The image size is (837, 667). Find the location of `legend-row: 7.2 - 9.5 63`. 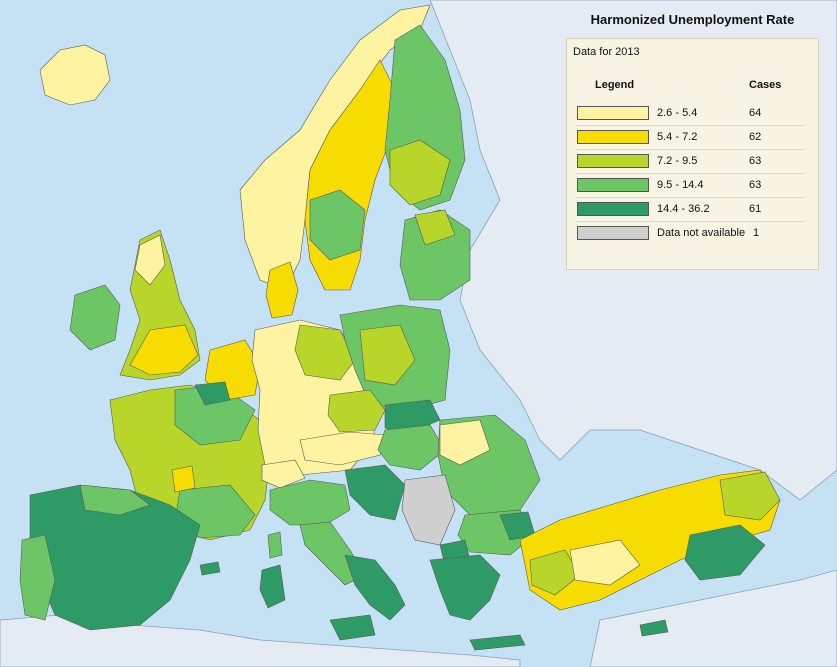

legend-row: 7.2 - 9.5 63 is located at coordinates (690, 161).